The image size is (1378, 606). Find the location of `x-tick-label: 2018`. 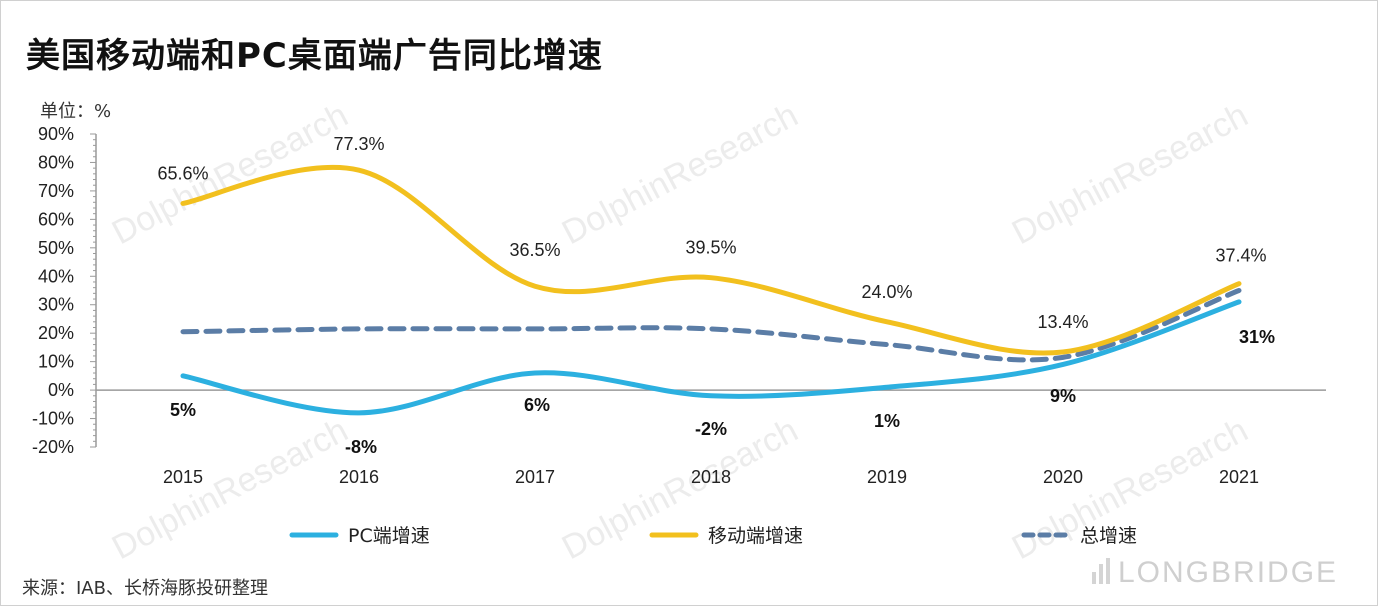

x-tick-label: 2018 is located at coordinates (711, 477).